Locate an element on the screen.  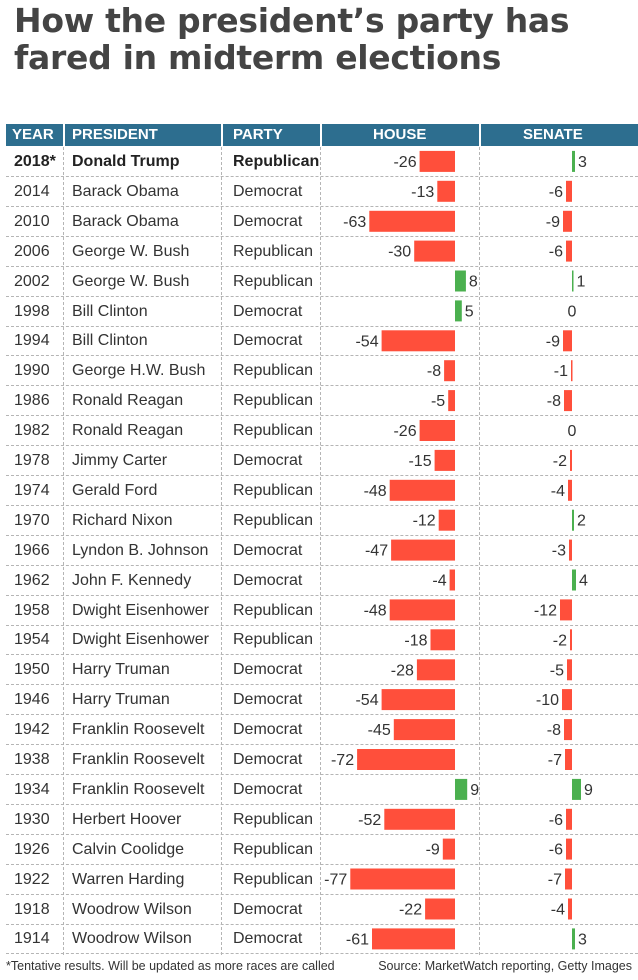
header-separator is located at coordinates (64, 135).